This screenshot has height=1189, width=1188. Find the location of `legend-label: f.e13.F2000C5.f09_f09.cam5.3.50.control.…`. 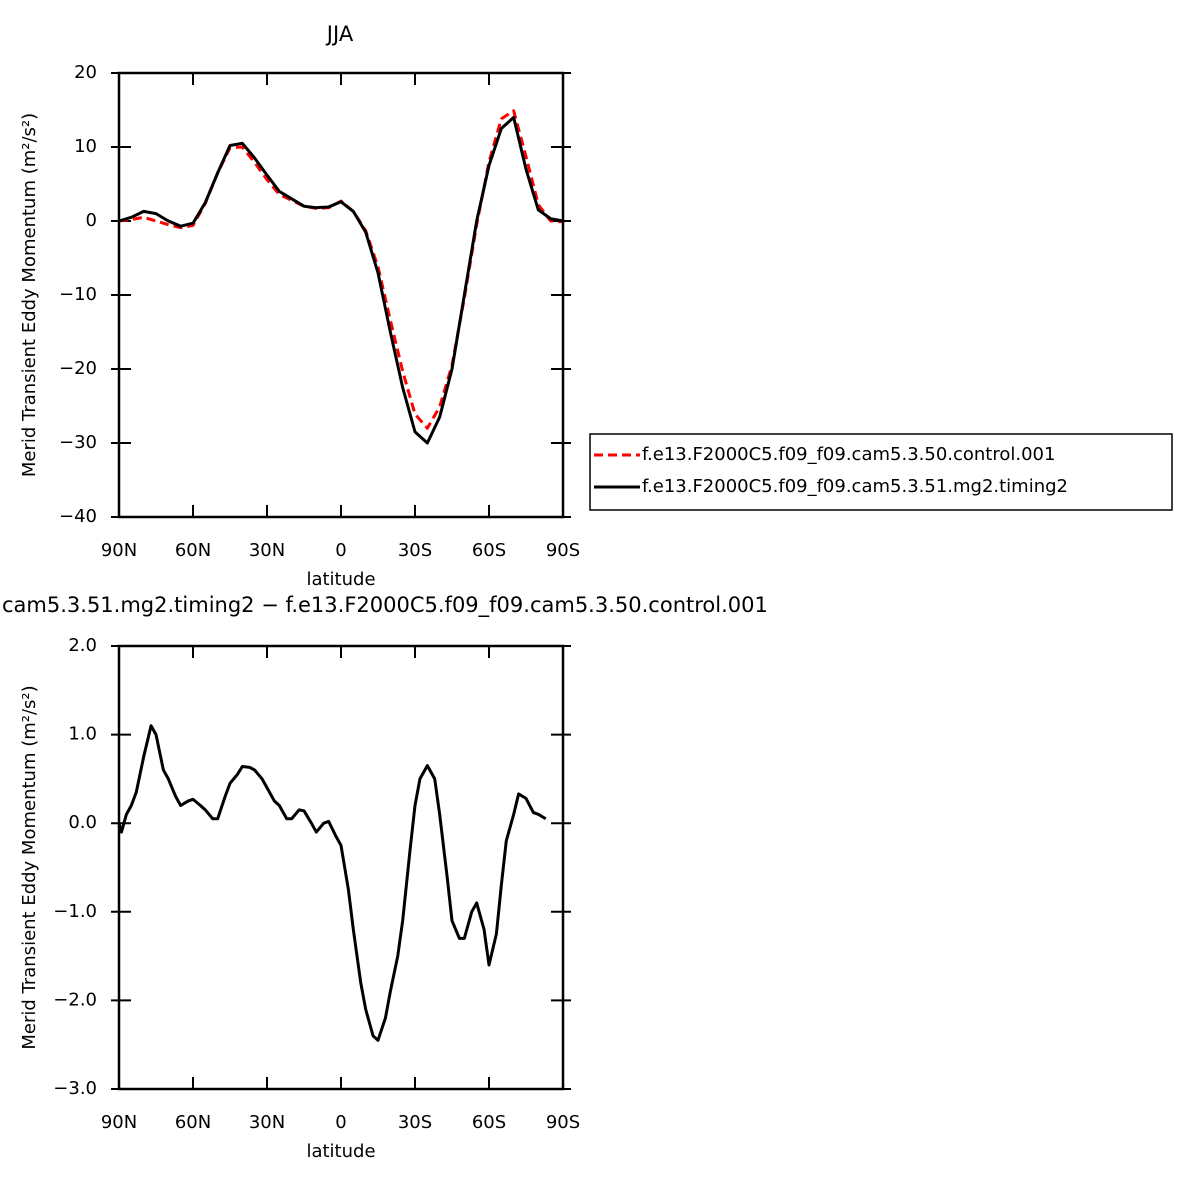

legend-label: f.e13.F2000C5.f09_f09.cam5.3.50.control.… is located at coordinates (848, 454).